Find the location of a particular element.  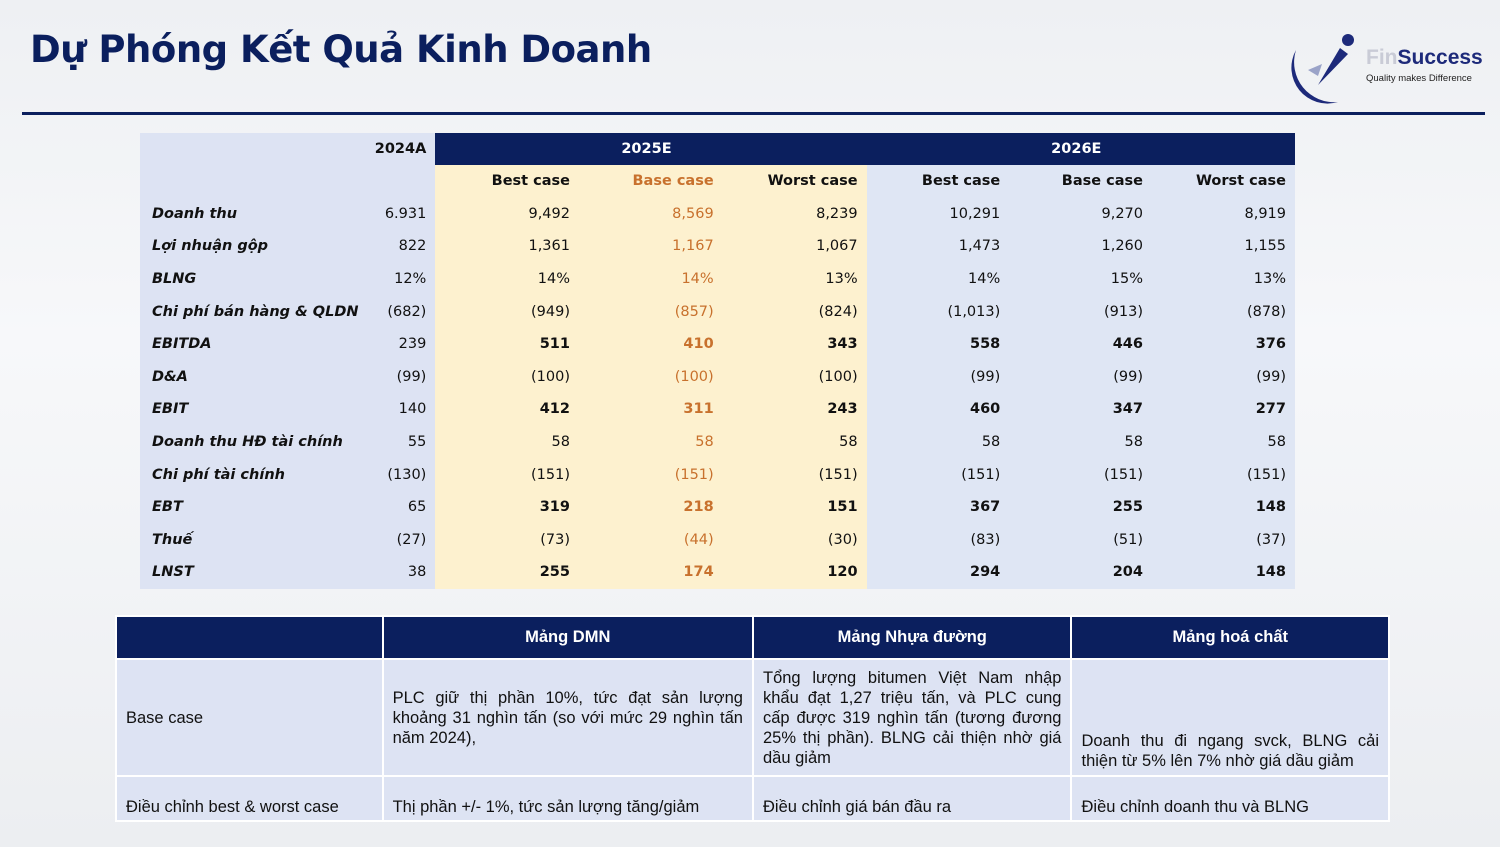

value-cell: 1,473 is located at coordinates (938, 246).